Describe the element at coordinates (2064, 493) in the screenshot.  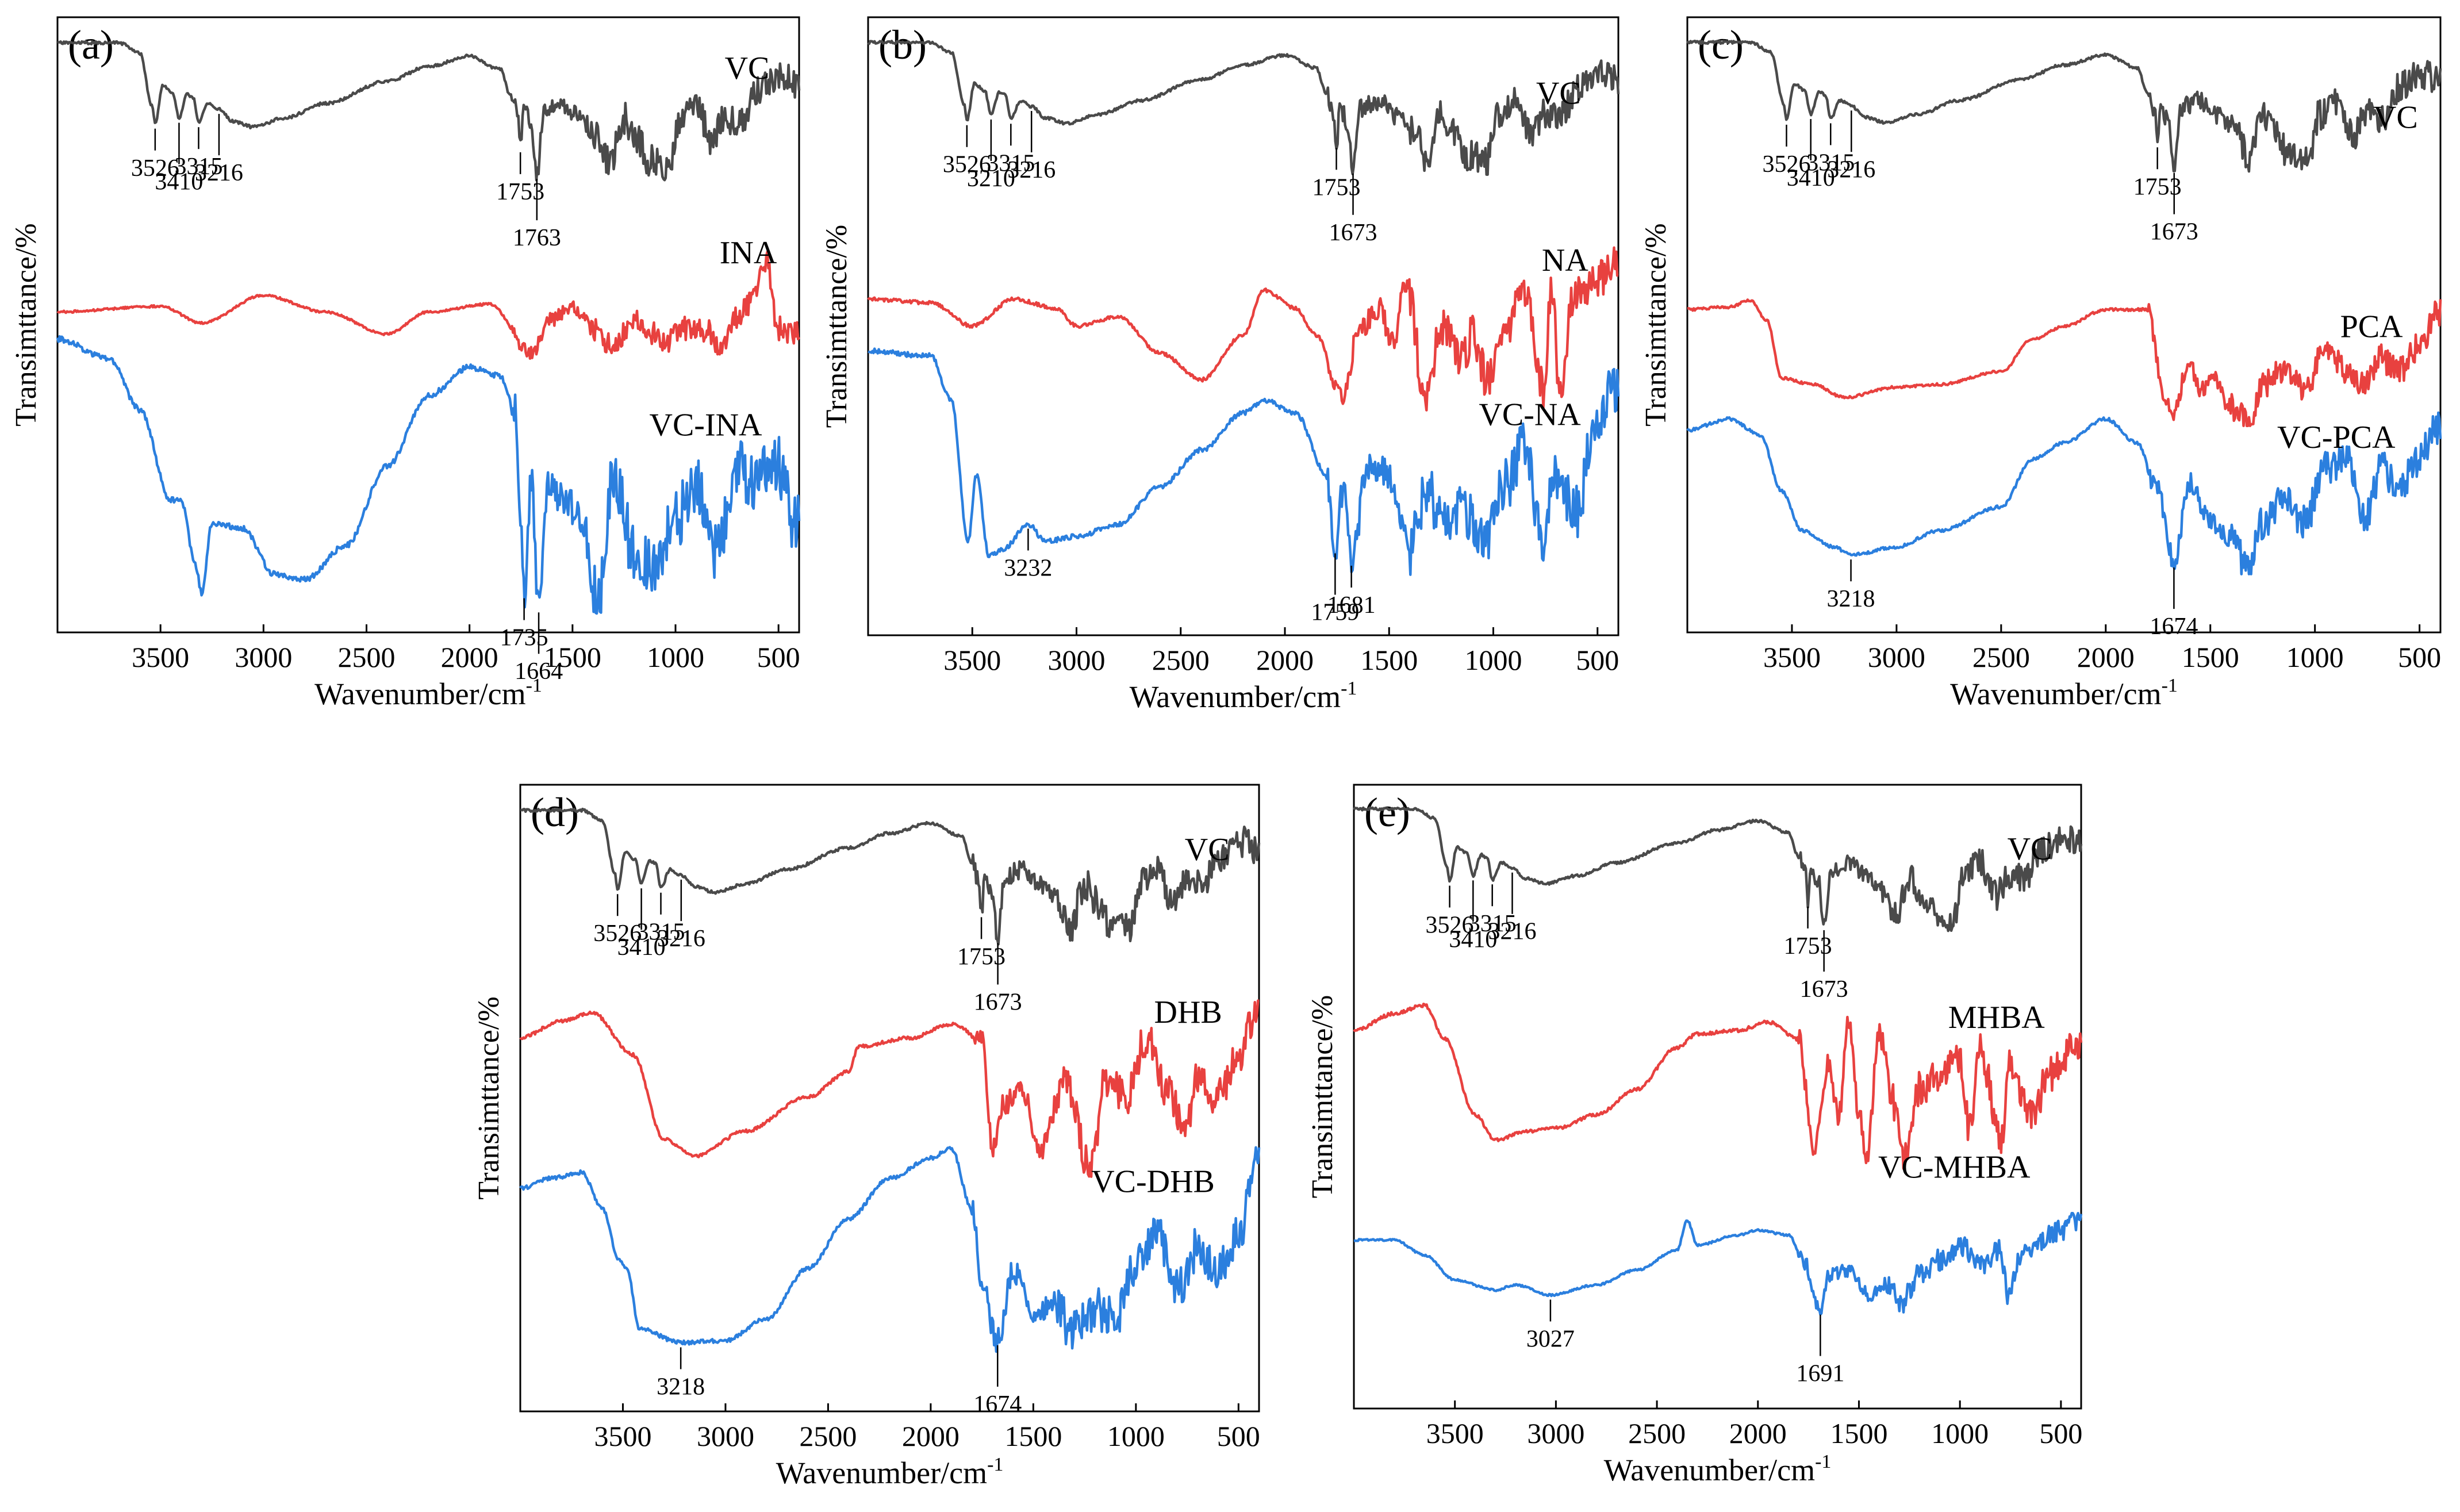
I see `series-line-vc-pca` at that location.